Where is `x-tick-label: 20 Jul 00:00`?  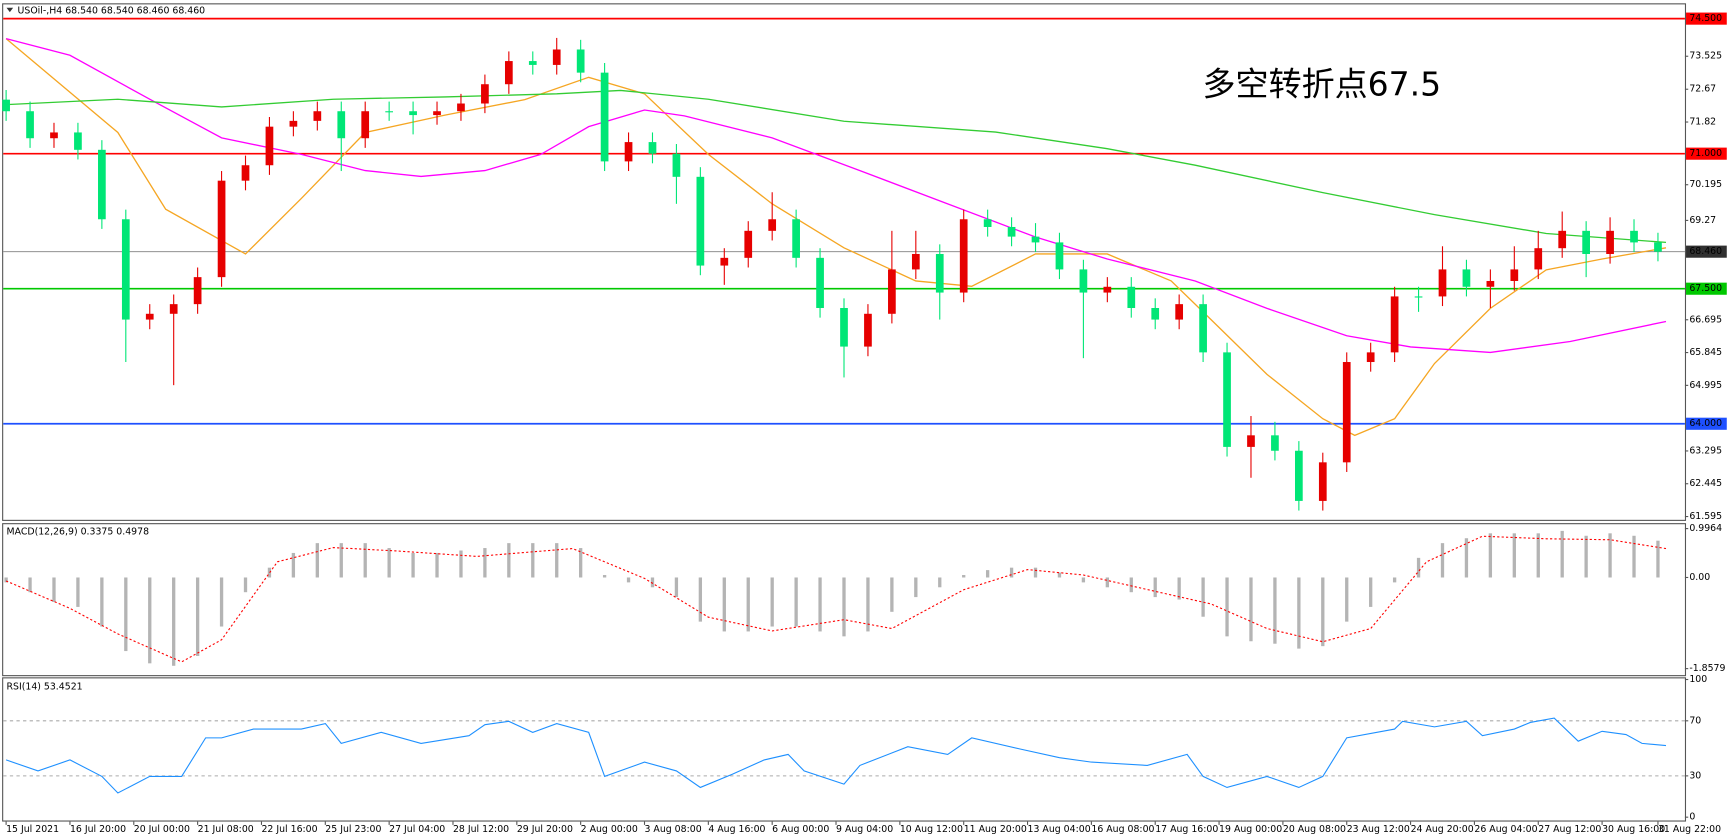 x-tick-label: 20 Jul 00:00 is located at coordinates (162, 829).